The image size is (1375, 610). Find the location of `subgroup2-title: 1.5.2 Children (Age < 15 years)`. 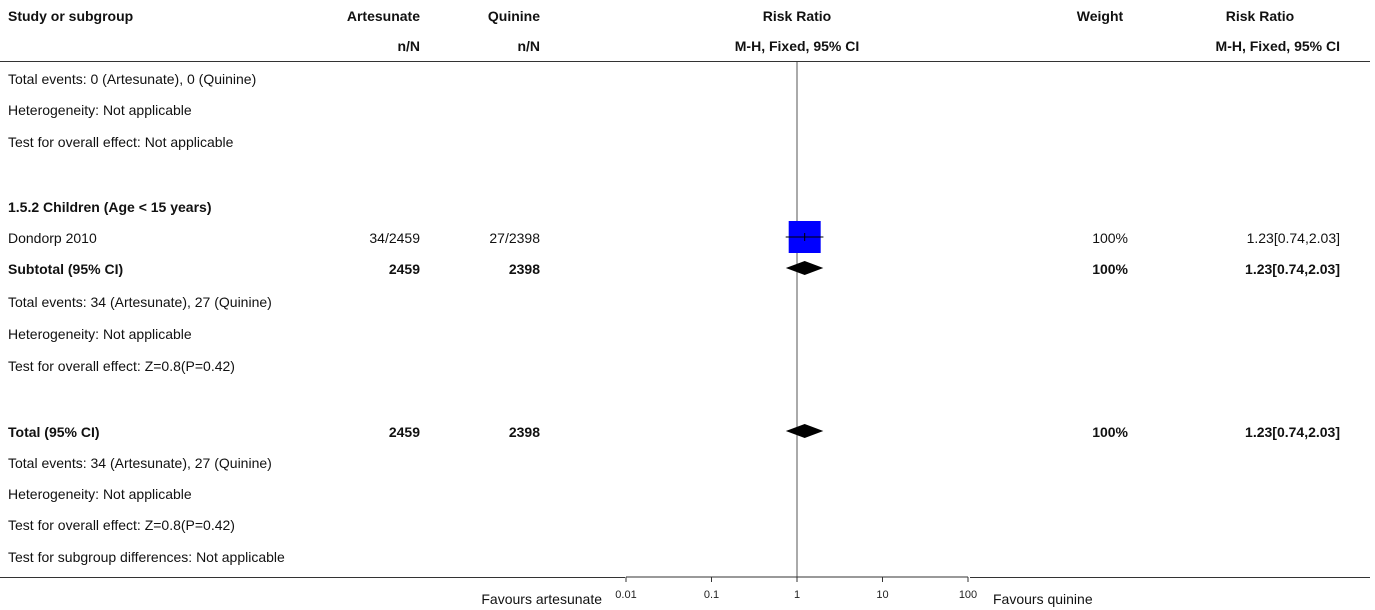

subgroup2-title: 1.5.2 Children (Age < 15 years) is located at coordinates (110, 207).